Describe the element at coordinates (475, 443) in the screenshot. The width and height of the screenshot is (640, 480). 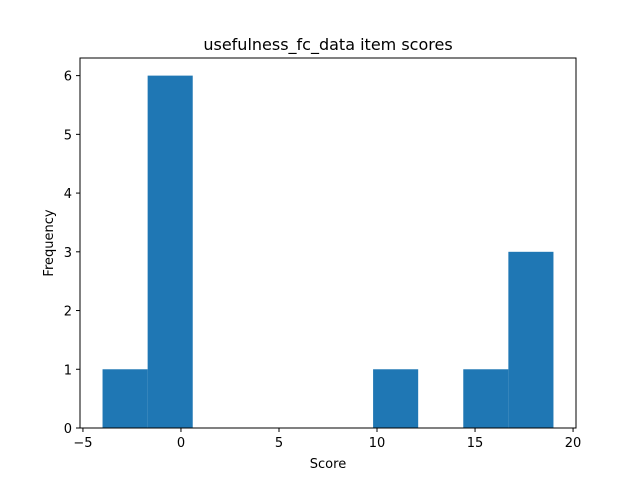
I see `x-tick-label: 15` at that location.